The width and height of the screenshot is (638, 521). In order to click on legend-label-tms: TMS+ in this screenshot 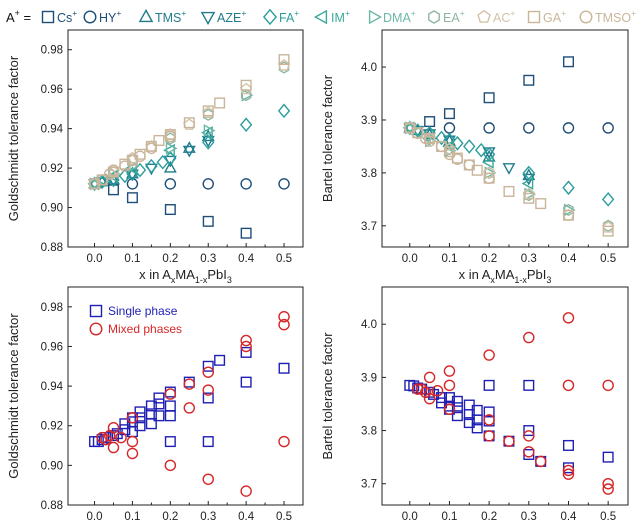, I will do `click(170, 16)`.